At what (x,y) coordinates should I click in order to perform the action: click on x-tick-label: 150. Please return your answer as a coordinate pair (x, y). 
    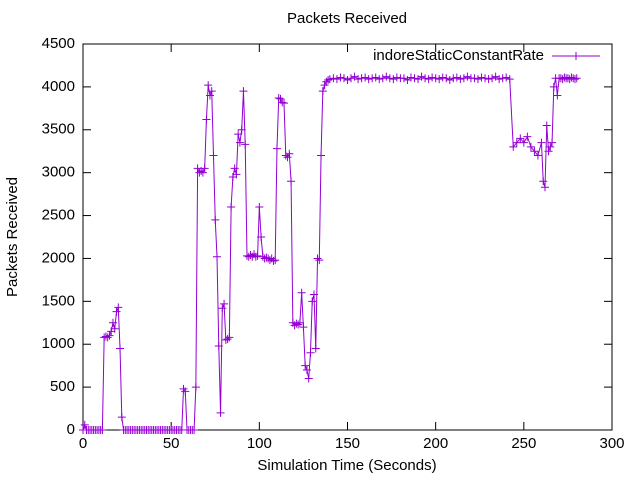
    Looking at the image, I should click on (347, 443).